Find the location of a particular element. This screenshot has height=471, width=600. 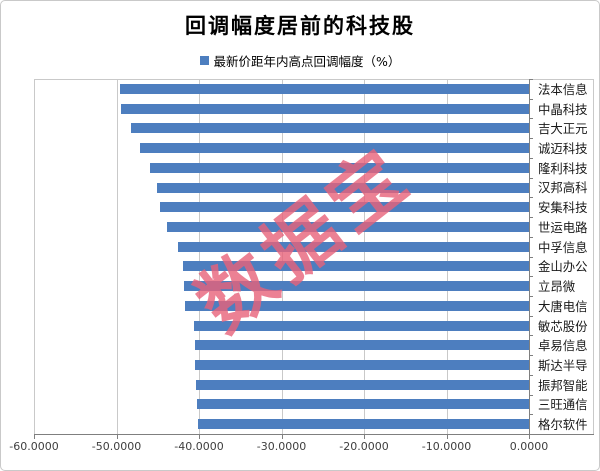

category-label: 格尔软件 is located at coordinates (563, 425).